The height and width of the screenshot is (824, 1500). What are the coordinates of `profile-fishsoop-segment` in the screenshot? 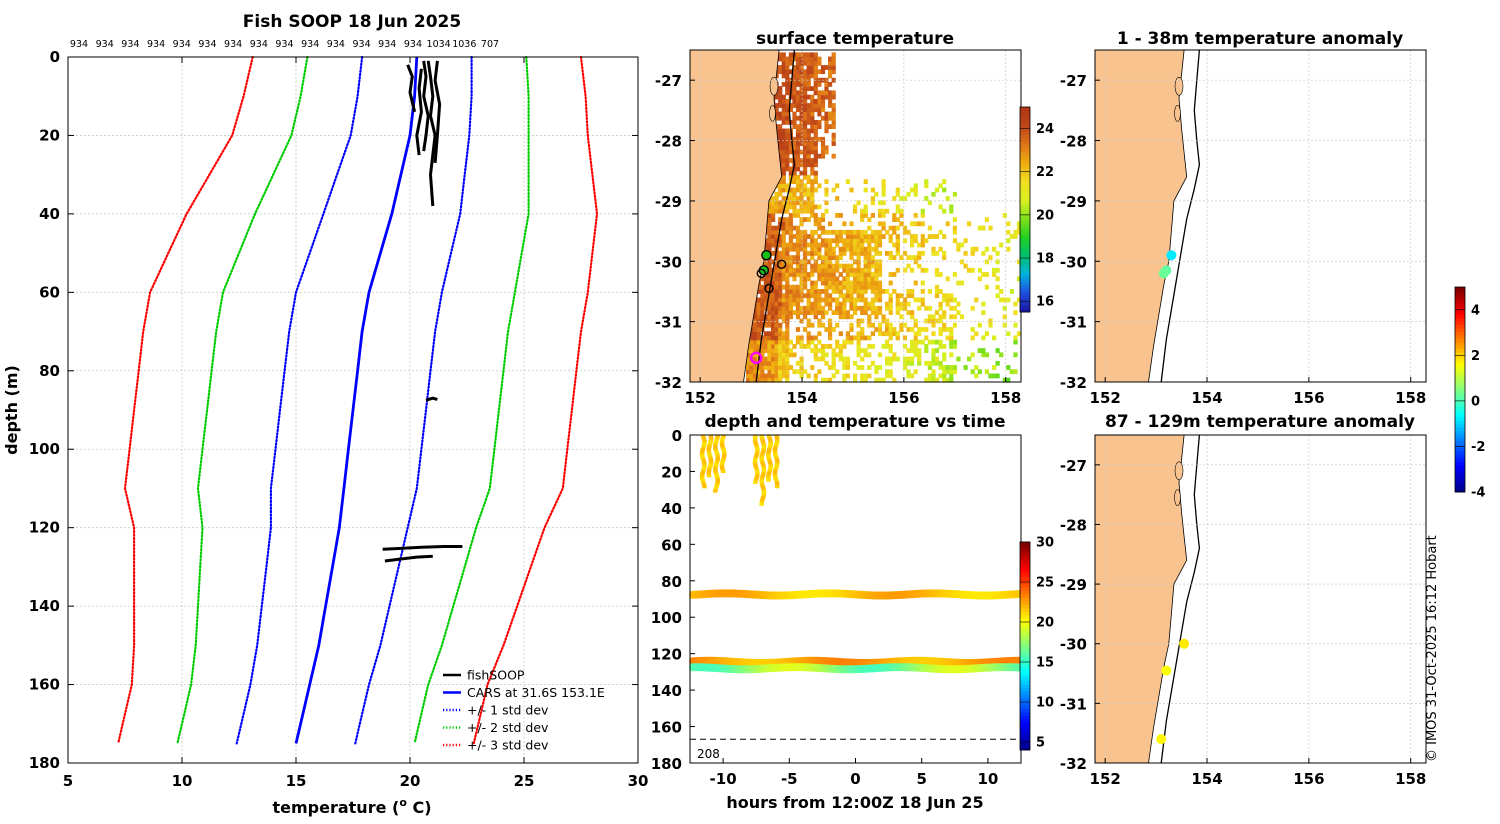 It's located at (422, 548).